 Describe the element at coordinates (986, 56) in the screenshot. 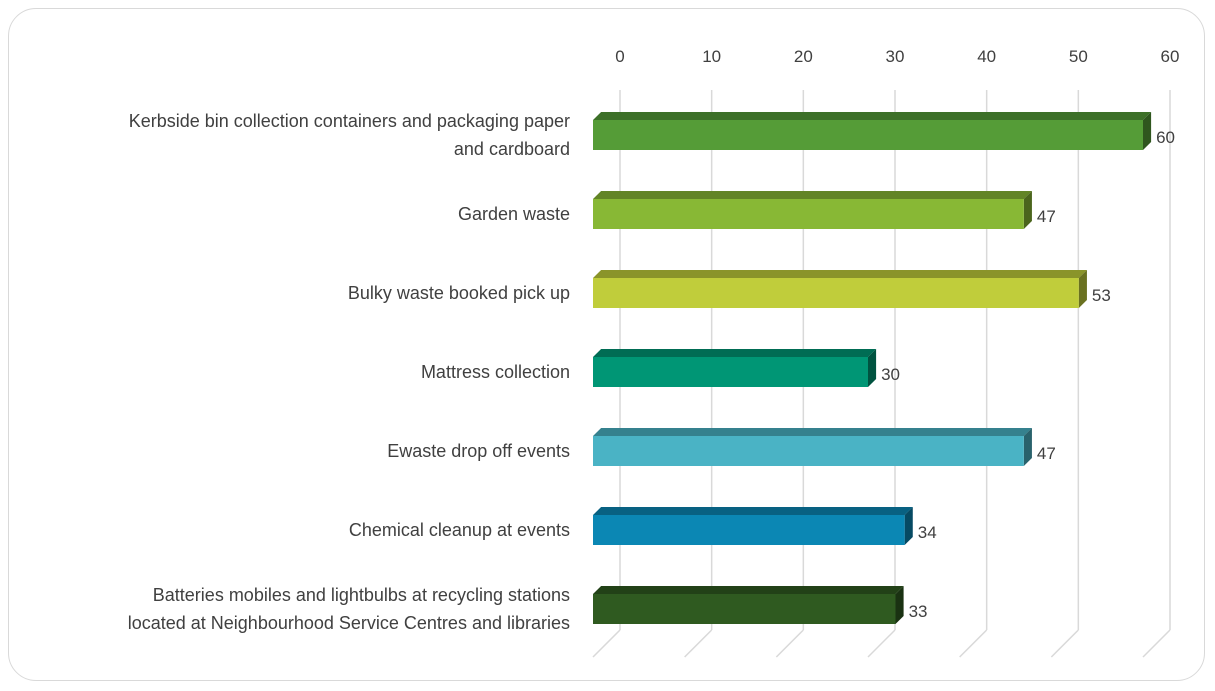

I see `x-tick-label: 40` at that location.